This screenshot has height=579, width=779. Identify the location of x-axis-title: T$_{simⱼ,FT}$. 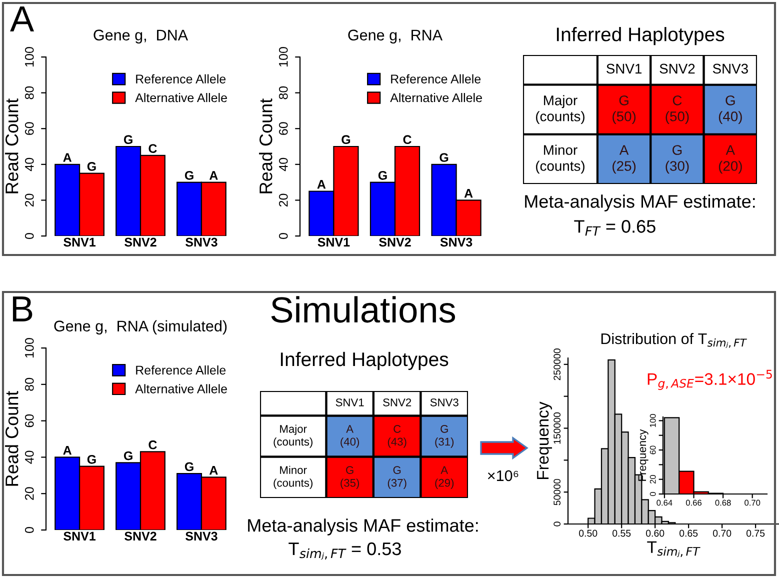
(673, 549).